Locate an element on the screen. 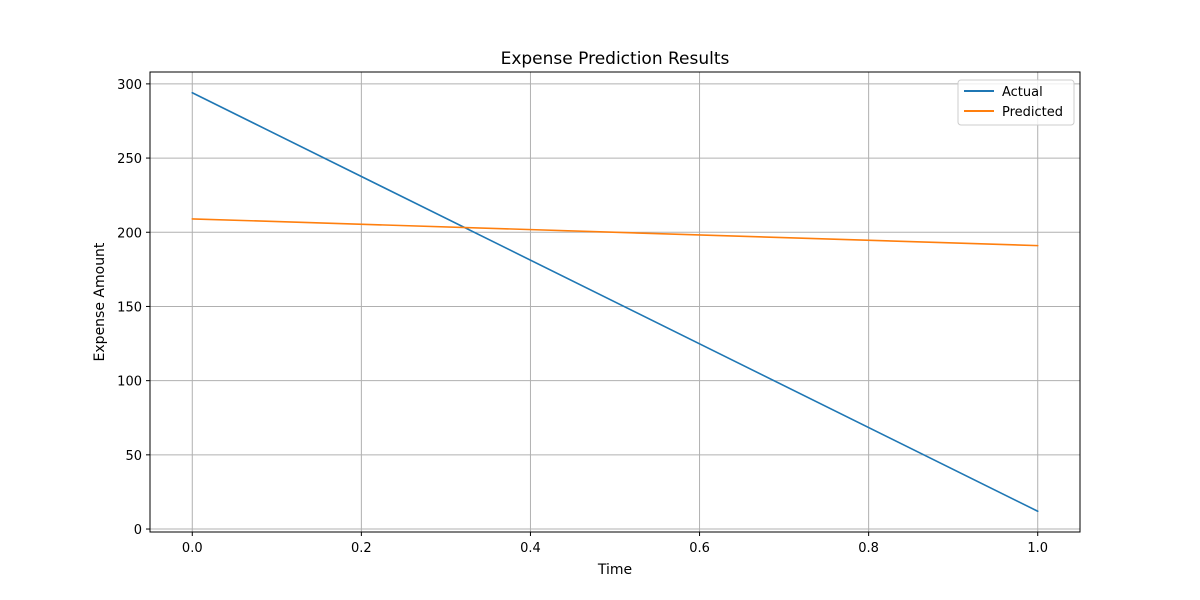 This screenshot has width=1200, height=600. x-tick-label: 0.8 is located at coordinates (868, 548).